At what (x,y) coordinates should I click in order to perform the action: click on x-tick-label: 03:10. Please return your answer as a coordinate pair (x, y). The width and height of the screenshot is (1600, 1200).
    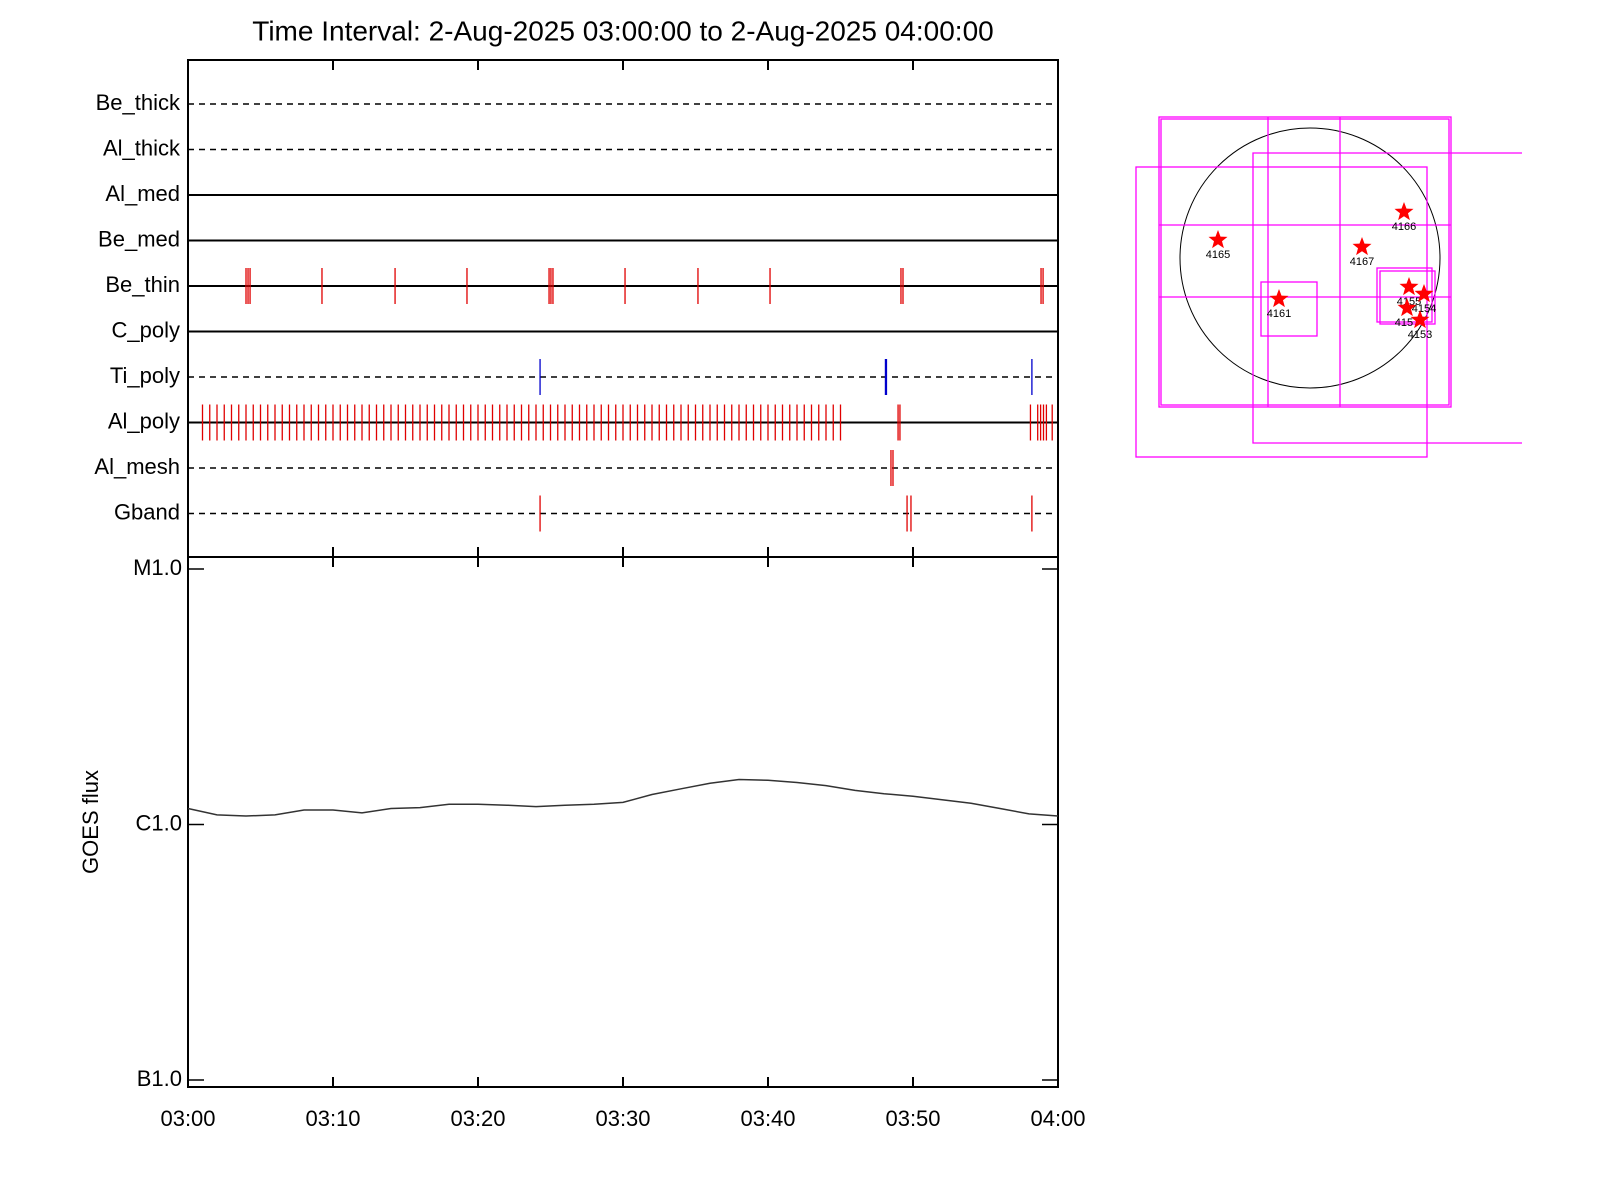
    Looking at the image, I should click on (332, 1118).